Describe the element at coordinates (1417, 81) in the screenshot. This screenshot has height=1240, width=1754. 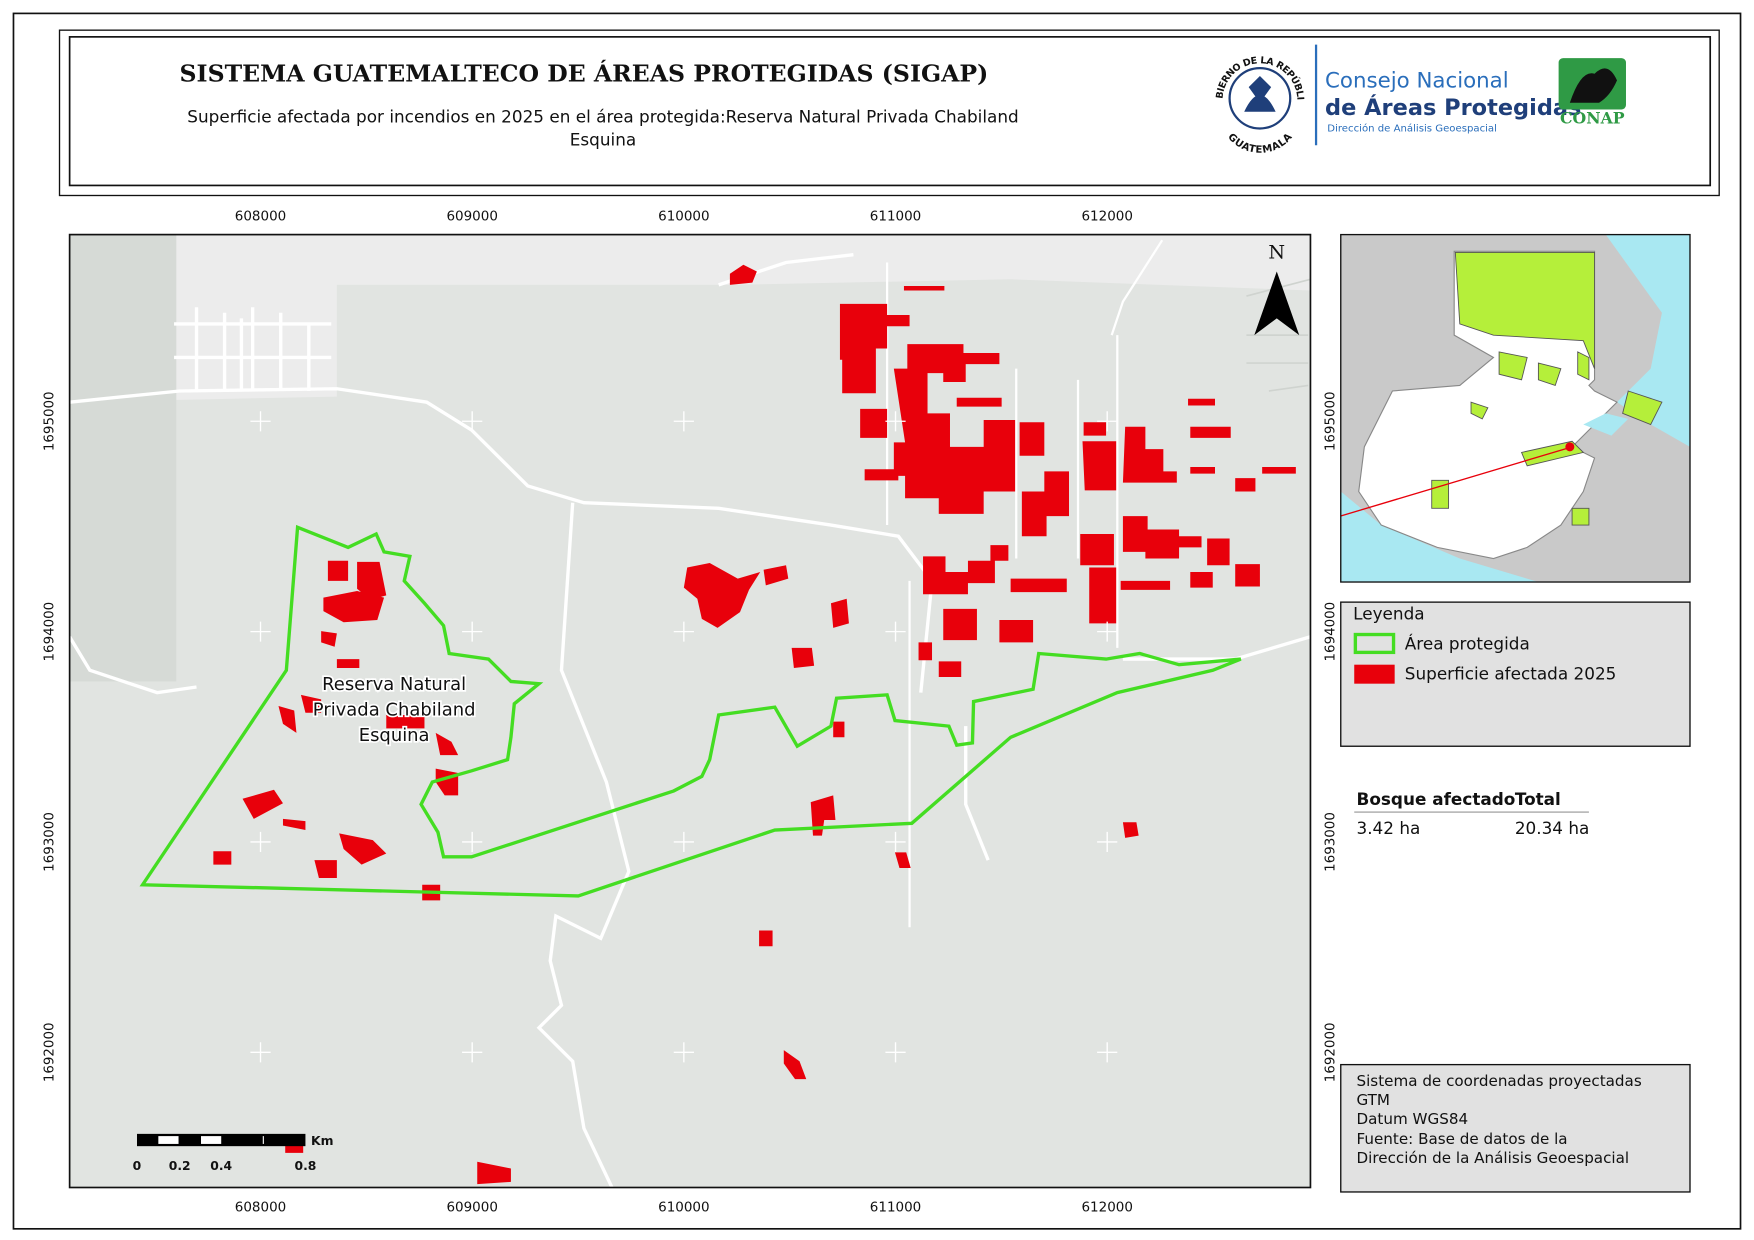
I see `council-name: Consejo Nacional` at that location.